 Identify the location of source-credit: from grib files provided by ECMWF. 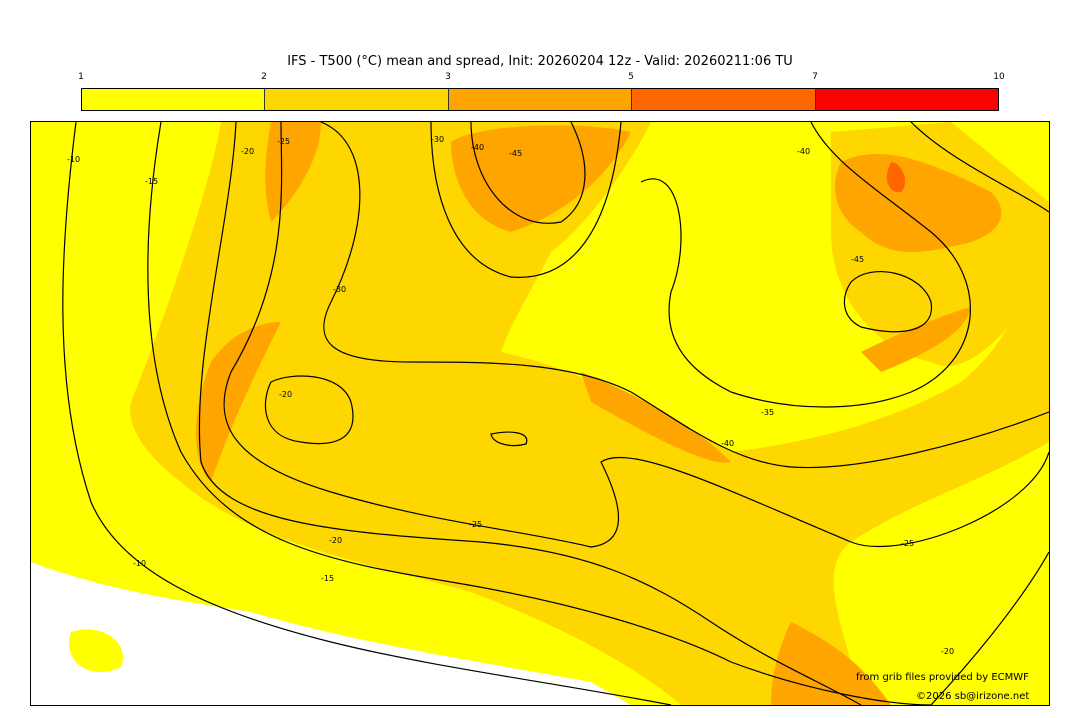
(942, 677).